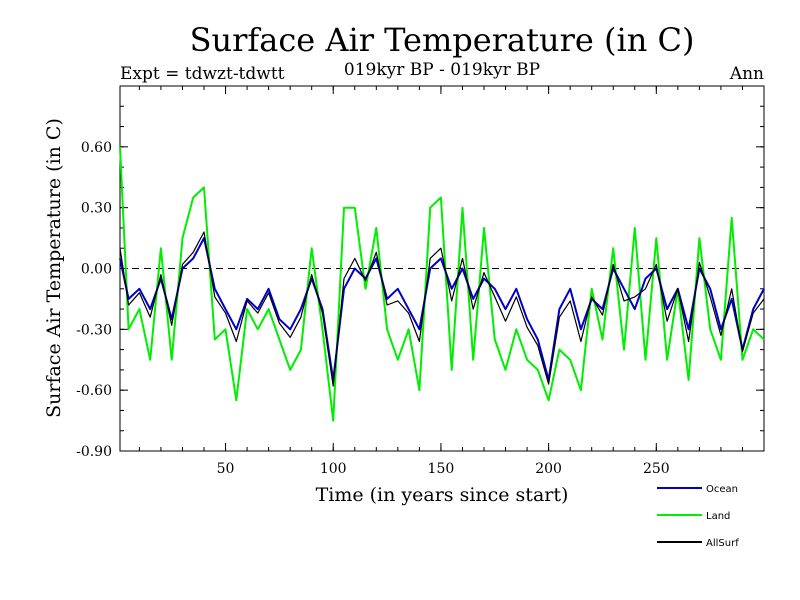 The image size is (800, 600). What do you see at coordinates (441, 469) in the screenshot?
I see `x-tick-label: 150` at bounding box center [441, 469].